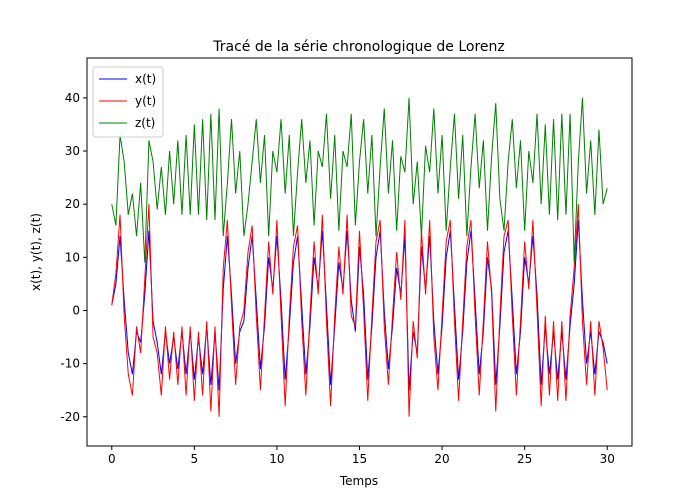 This screenshot has width=700, height=504. I want to click on x-tick-label: 15, so click(359, 459).